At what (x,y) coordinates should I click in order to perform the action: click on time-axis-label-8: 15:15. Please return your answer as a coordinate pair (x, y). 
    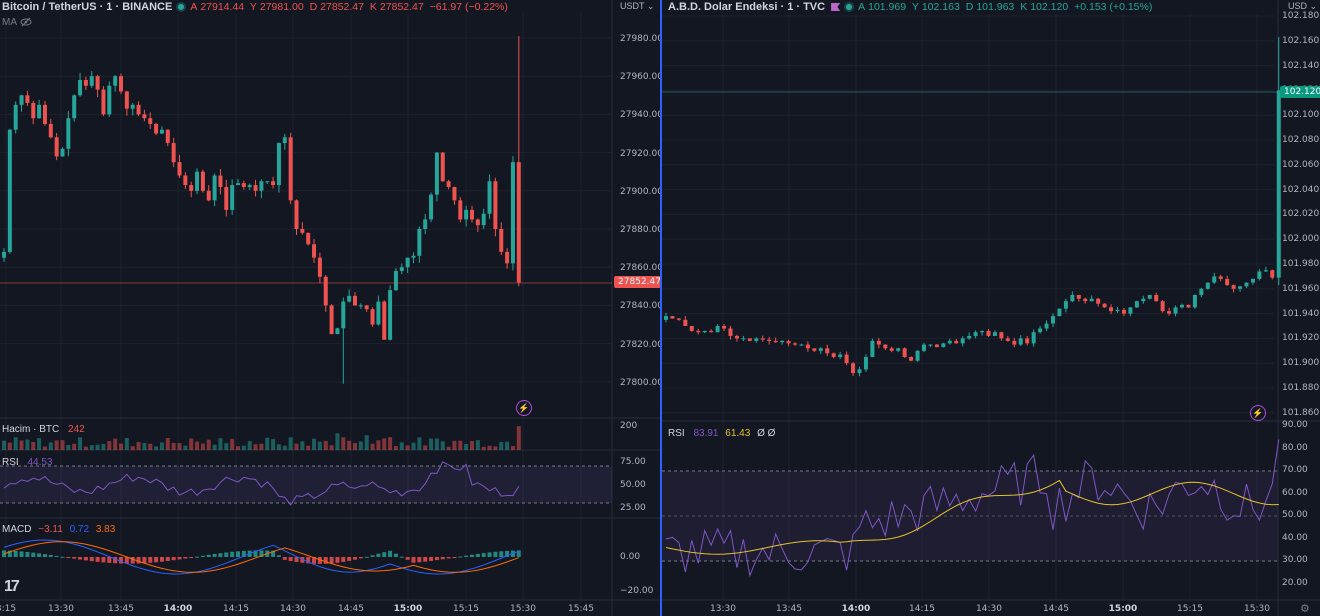
    Looking at the image, I should click on (466, 609).